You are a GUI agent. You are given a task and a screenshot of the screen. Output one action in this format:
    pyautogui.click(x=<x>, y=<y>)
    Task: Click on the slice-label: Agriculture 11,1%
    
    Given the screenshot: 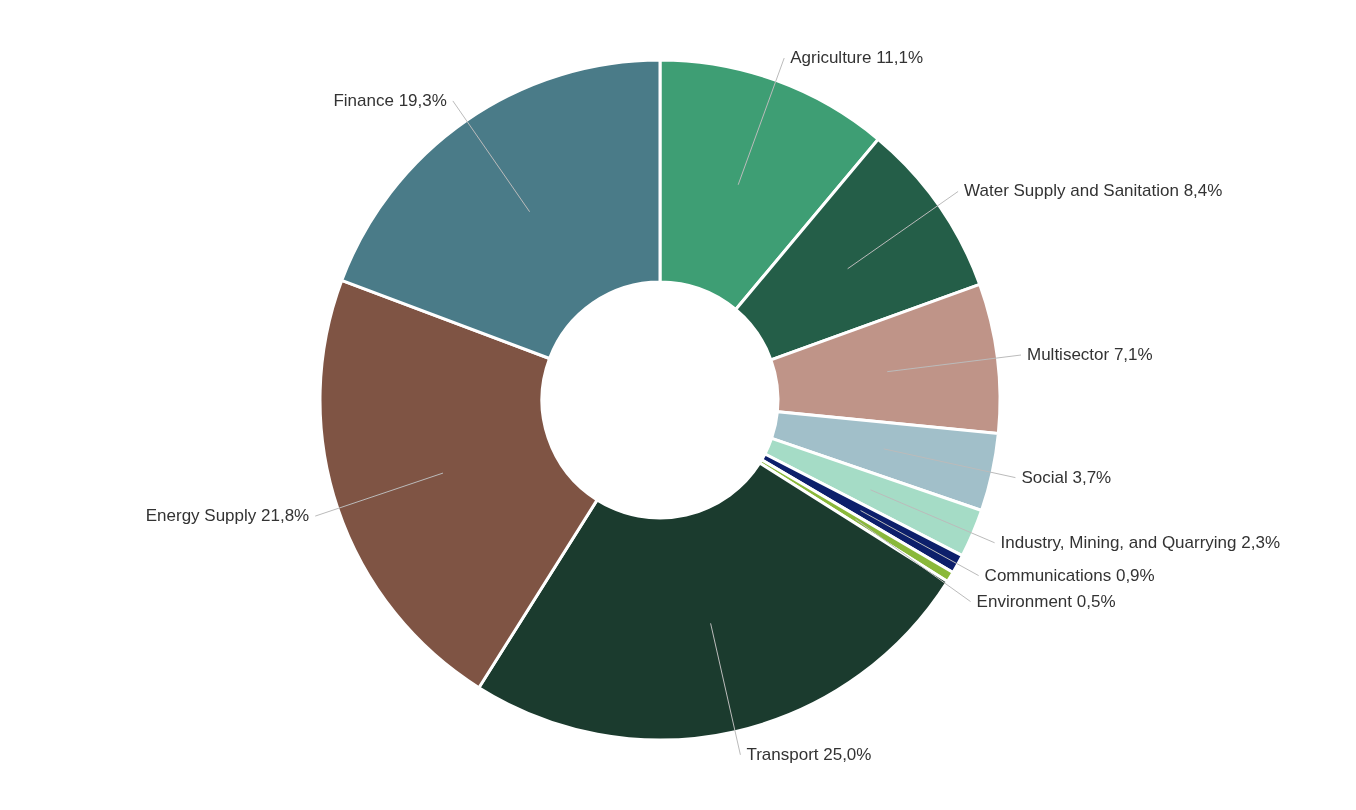 What is the action you would take?
    pyautogui.click(x=857, y=58)
    